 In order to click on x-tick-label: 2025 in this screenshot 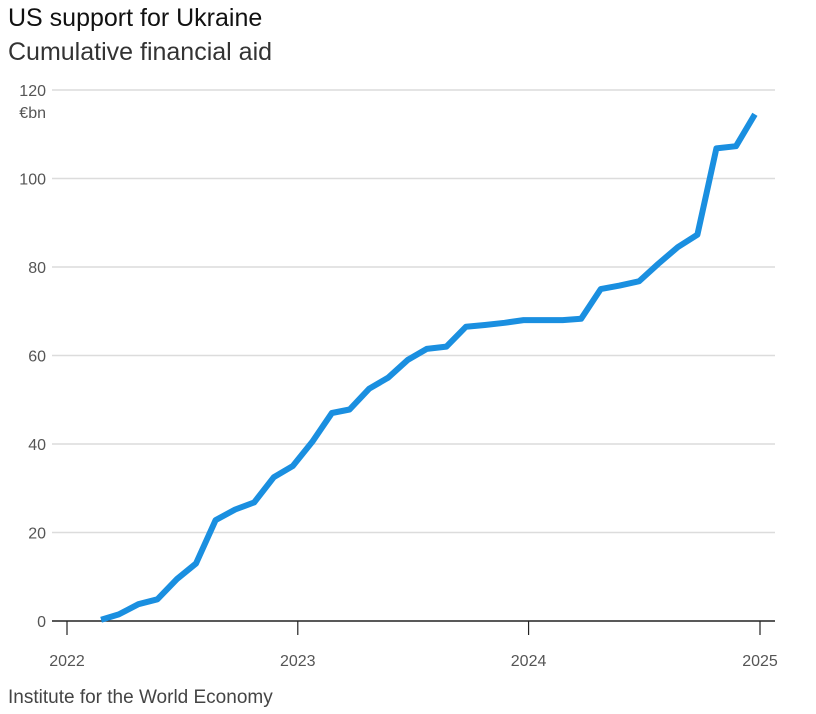, I will do `click(760, 661)`.